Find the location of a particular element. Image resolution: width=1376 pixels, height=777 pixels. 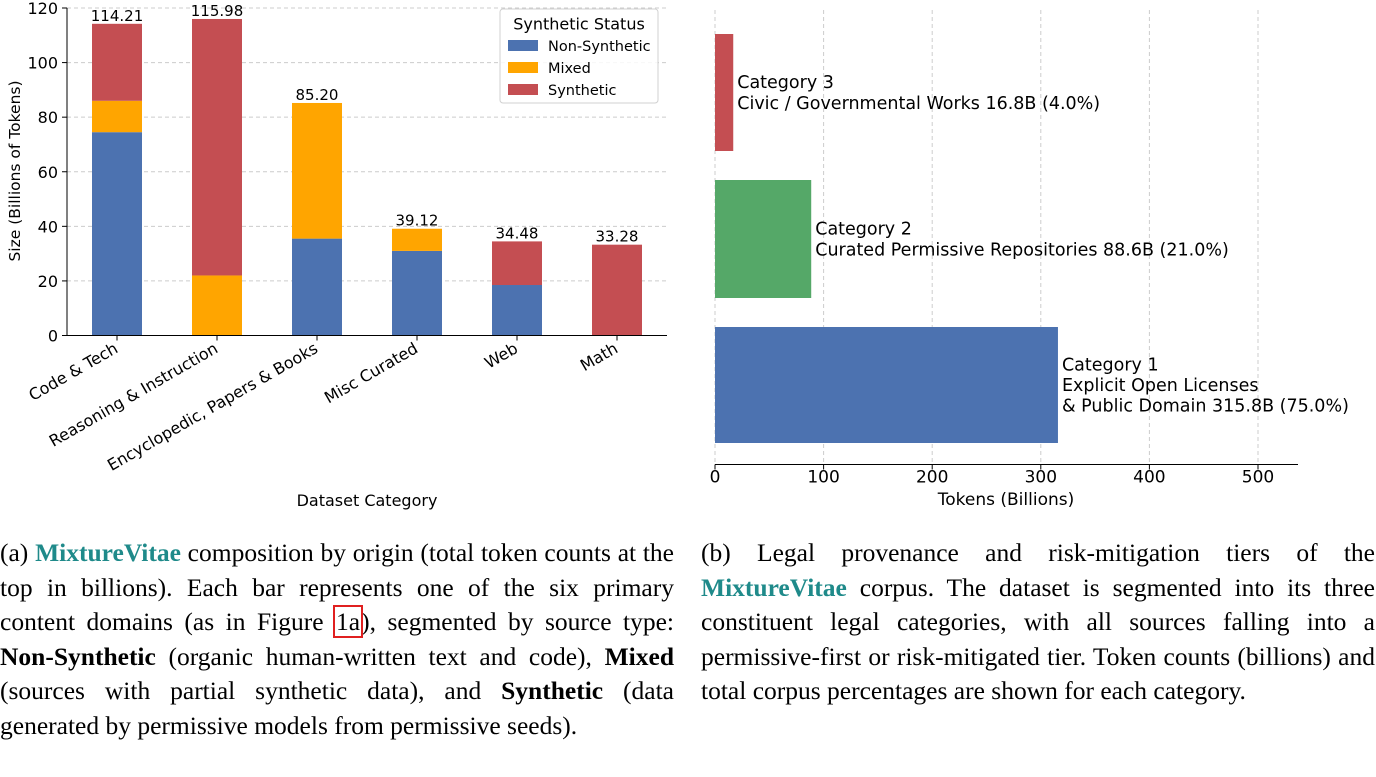

y-tick-label: 100 is located at coordinates (42, 63).